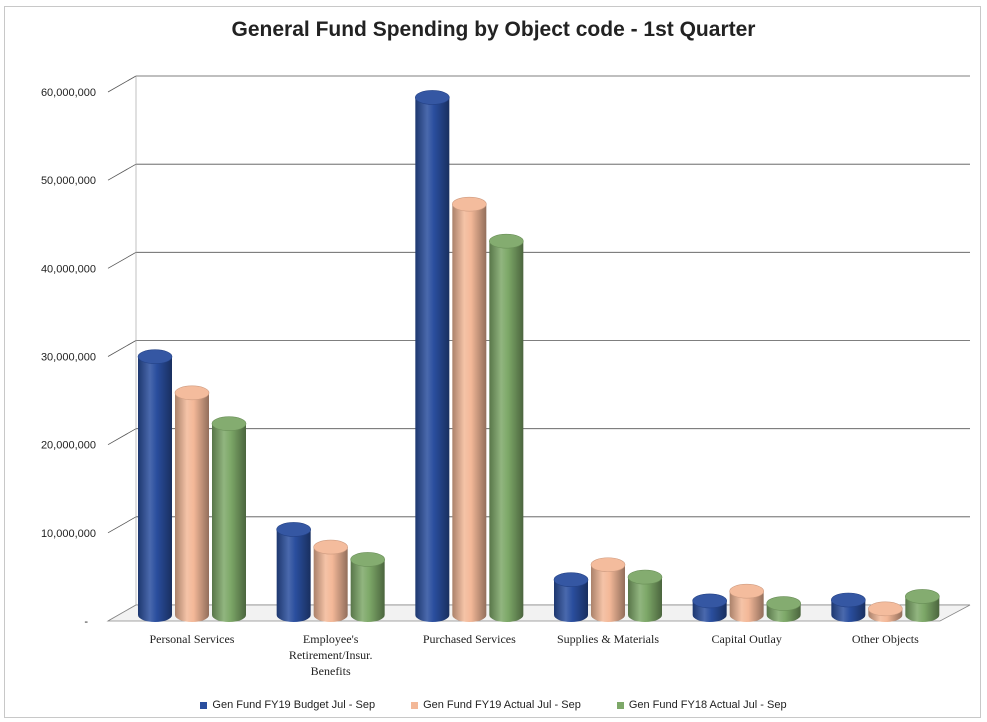 The image size is (987, 722). I want to click on legend-label: Gen Fund FY19 Budget Jul - Sep, so click(294, 705).